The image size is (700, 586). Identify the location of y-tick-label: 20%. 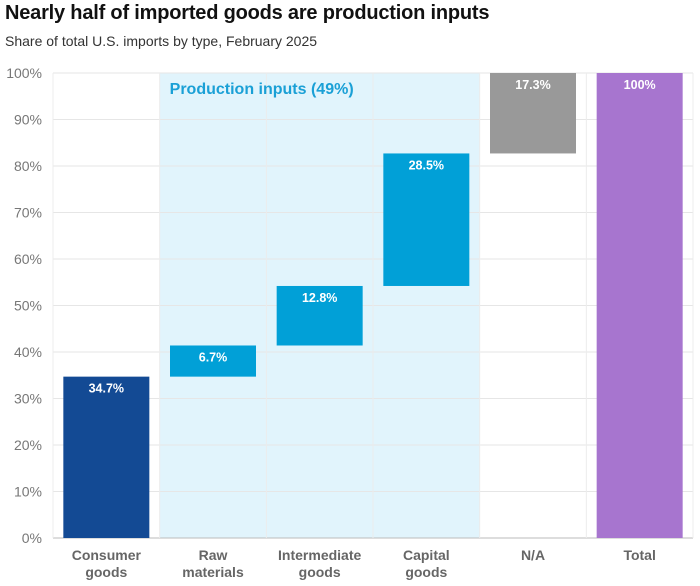
(28, 445).